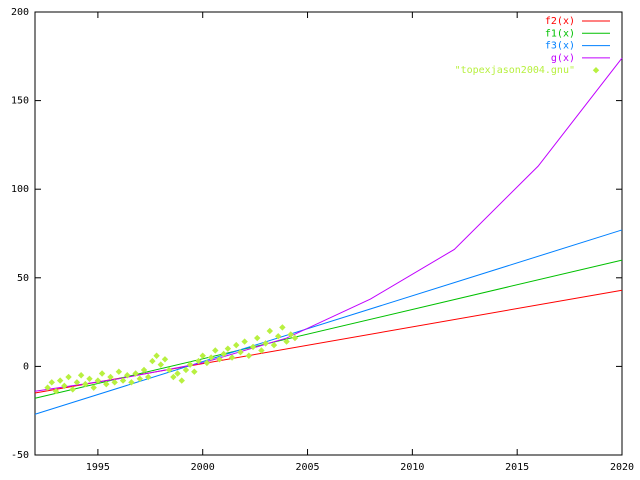 The height and width of the screenshot is (480, 640). Describe the element at coordinates (98, 467) in the screenshot. I see `x-tick-label: 1995` at that location.